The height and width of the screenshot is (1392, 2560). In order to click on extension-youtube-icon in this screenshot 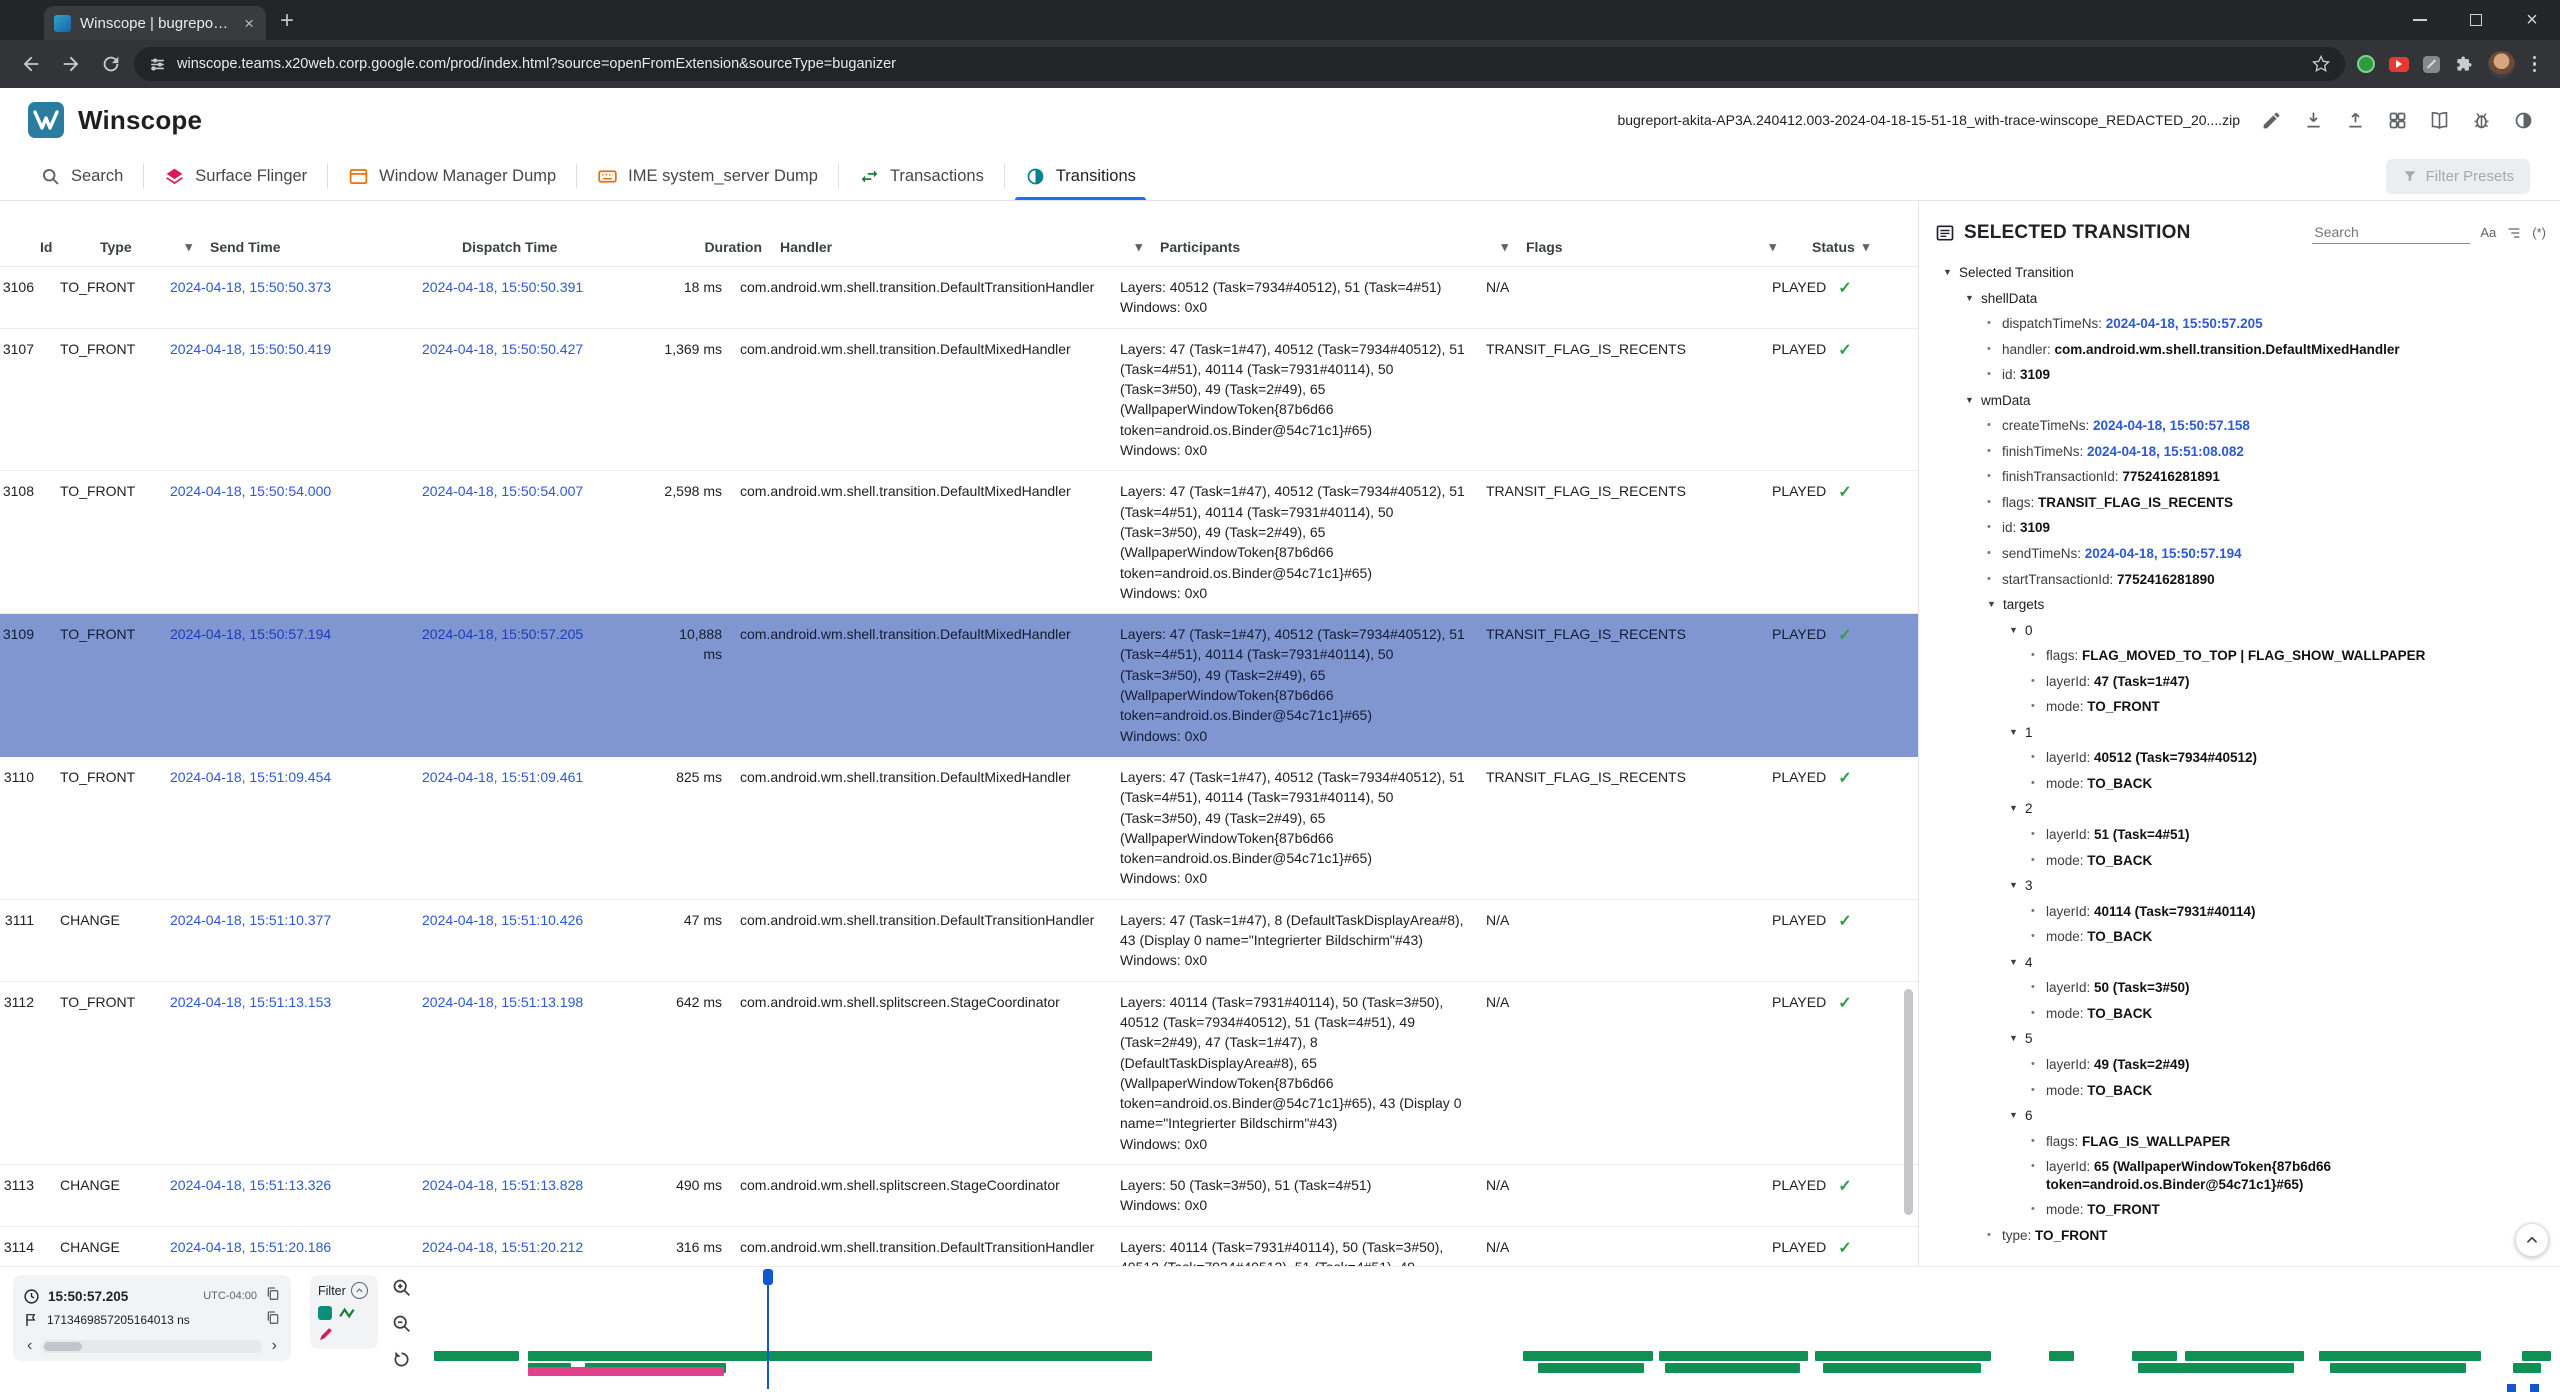, I will do `click(2398, 64)`.